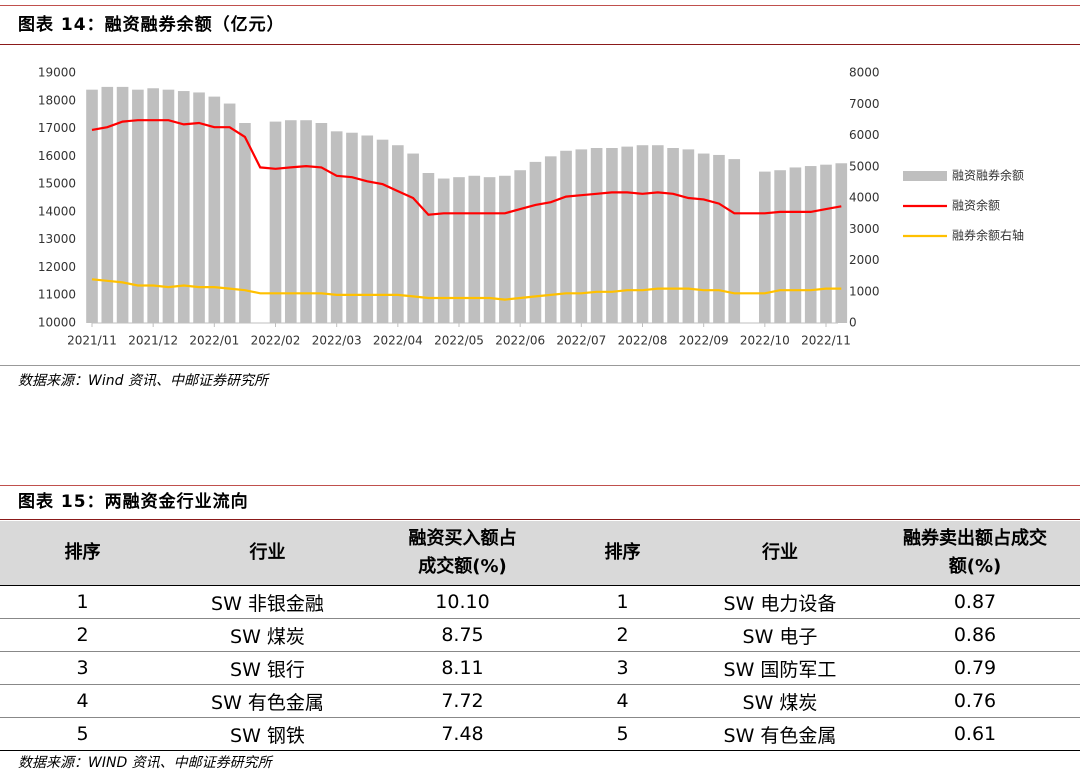 This screenshot has width=1080, height=779. I want to click on table-title: 图表 15：两融资金行业流向, so click(133, 502).